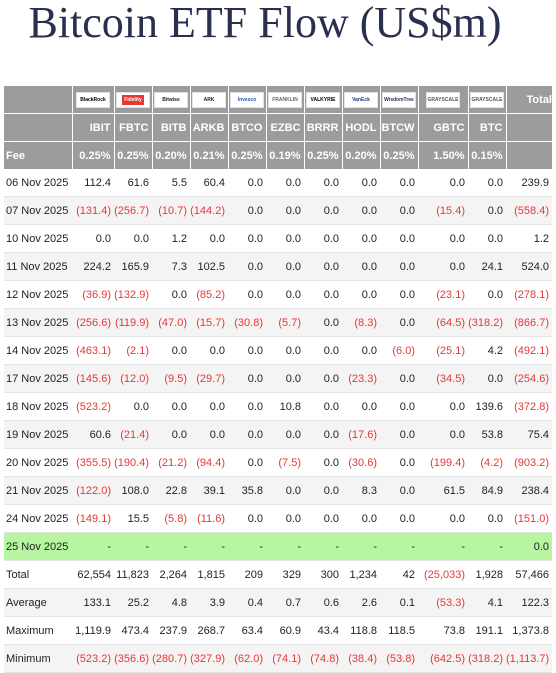 This screenshot has height=673, width=556. What do you see at coordinates (361, 630) in the screenshot?
I see `summary-hodl: 118.8` at bounding box center [361, 630].